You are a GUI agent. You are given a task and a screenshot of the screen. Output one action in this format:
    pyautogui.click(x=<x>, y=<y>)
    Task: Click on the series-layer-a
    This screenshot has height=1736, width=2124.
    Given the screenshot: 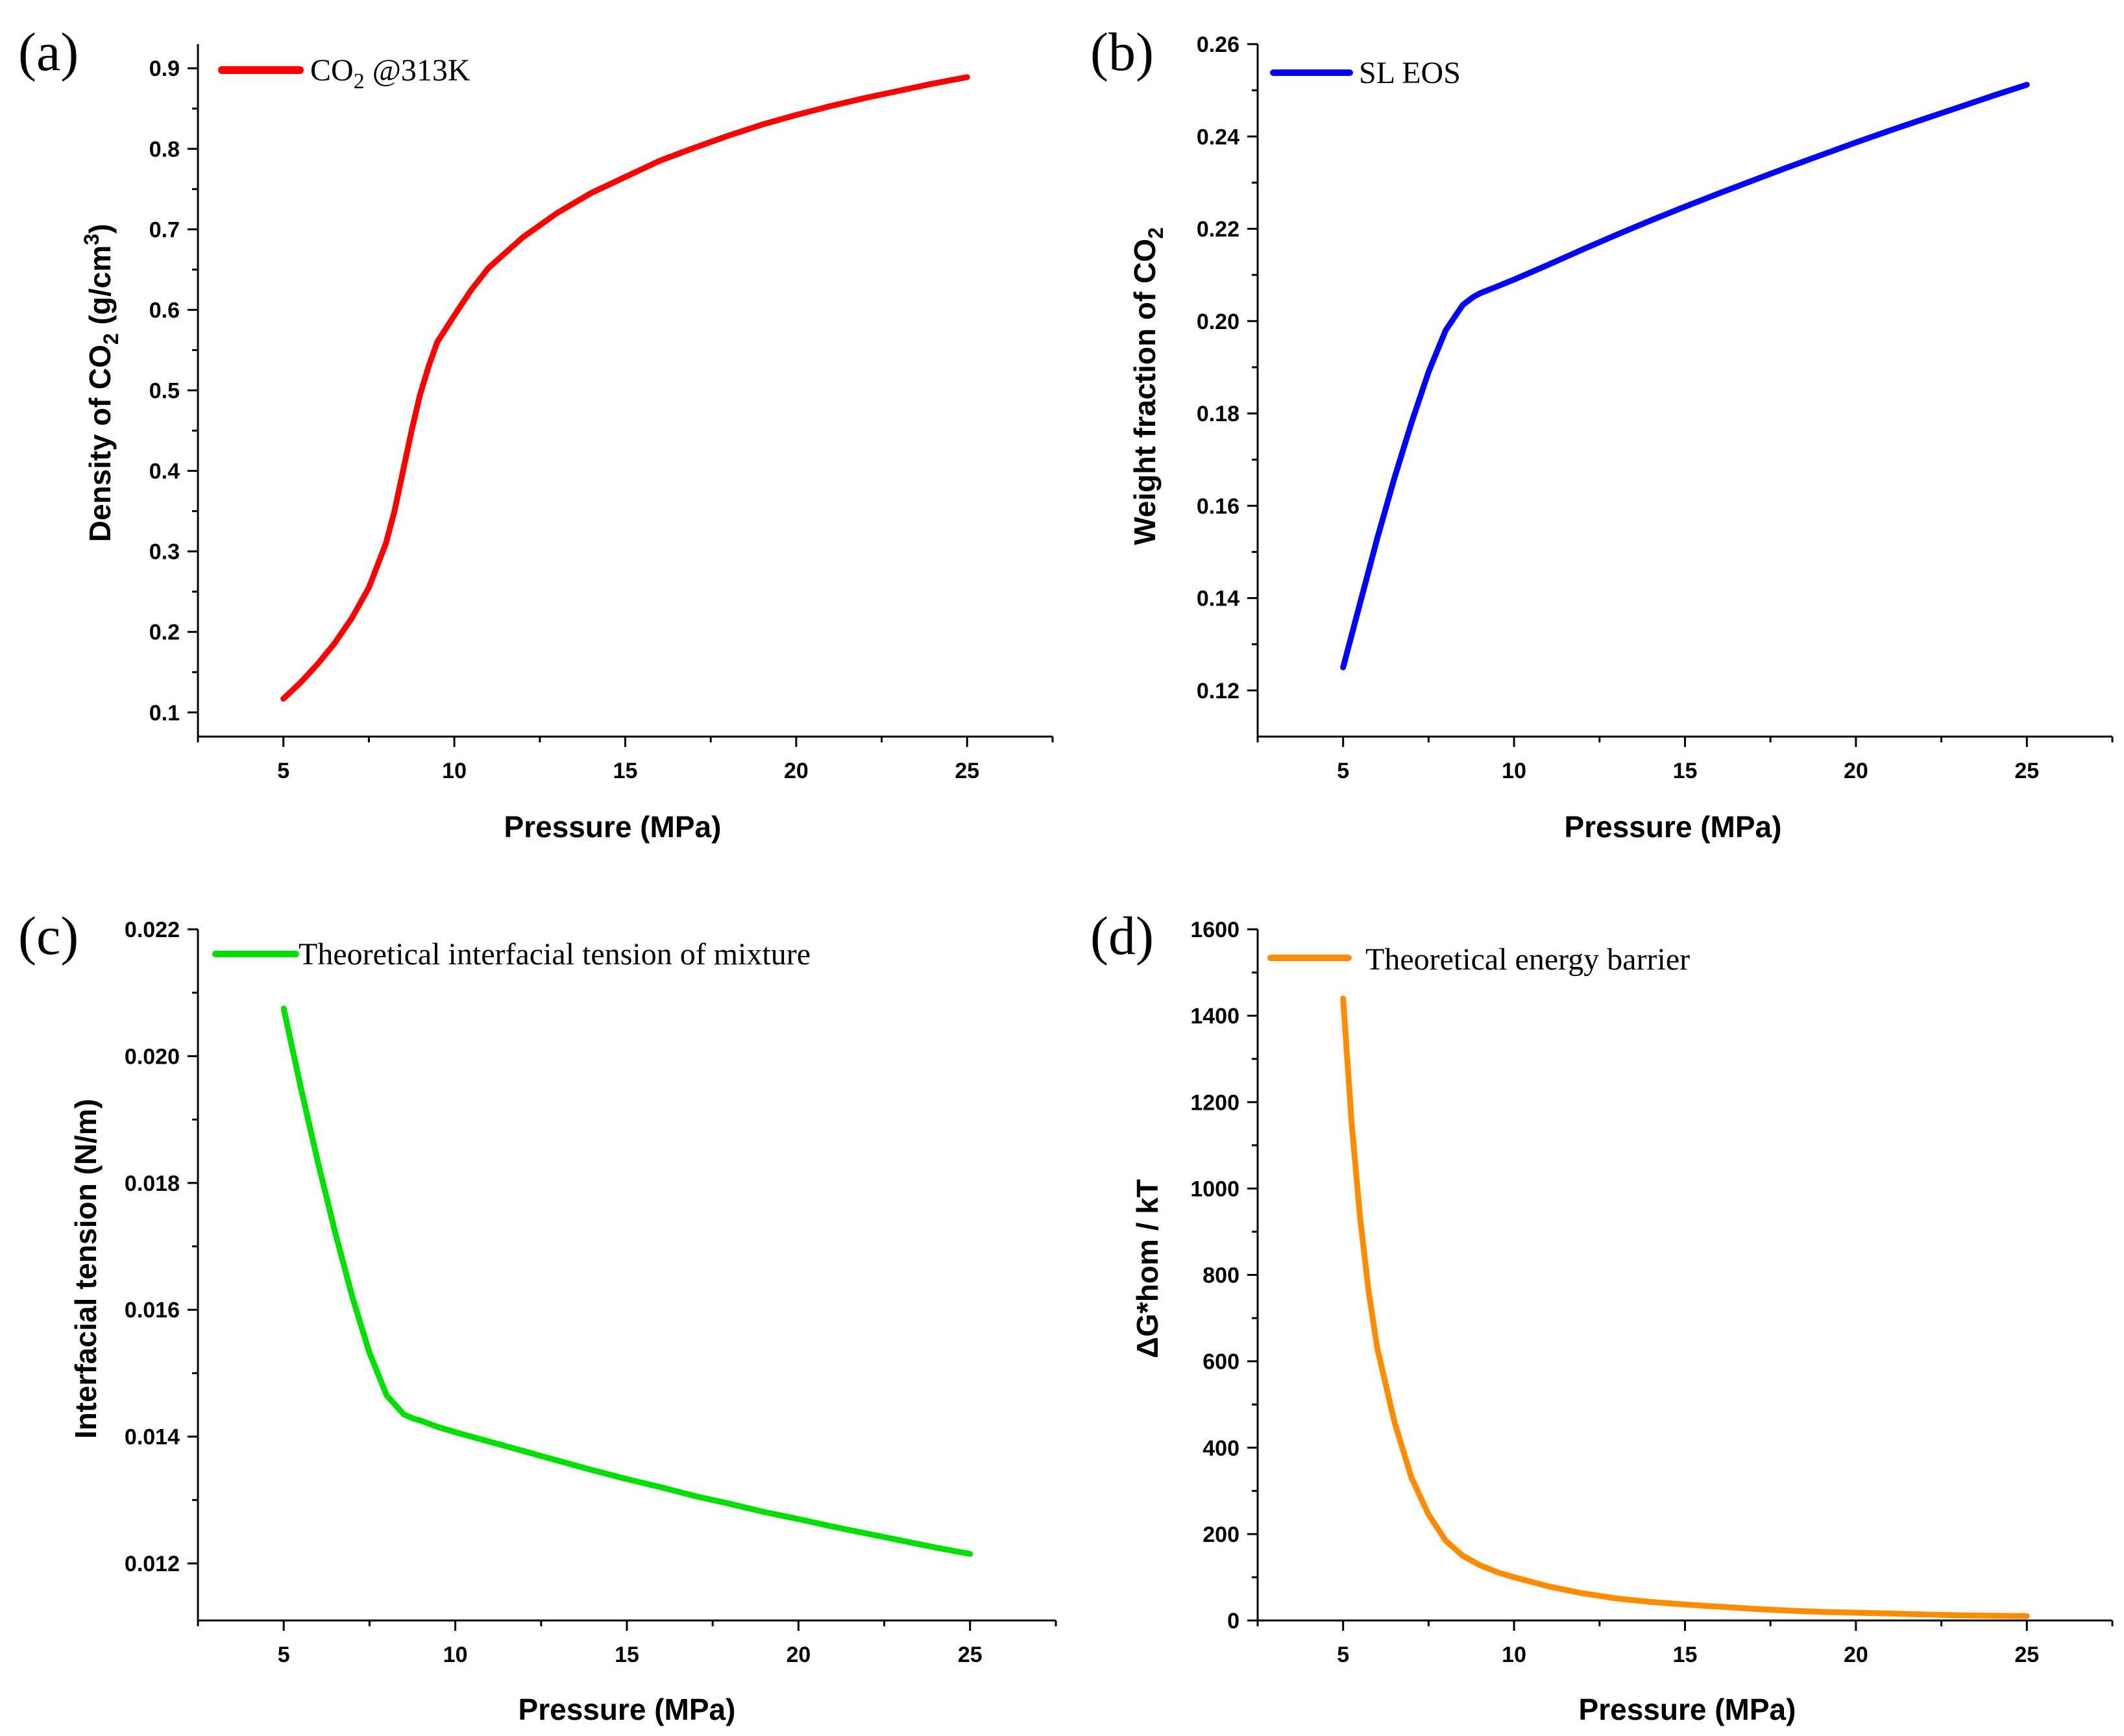 What is the action you would take?
    pyautogui.click(x=625, y=388)
    